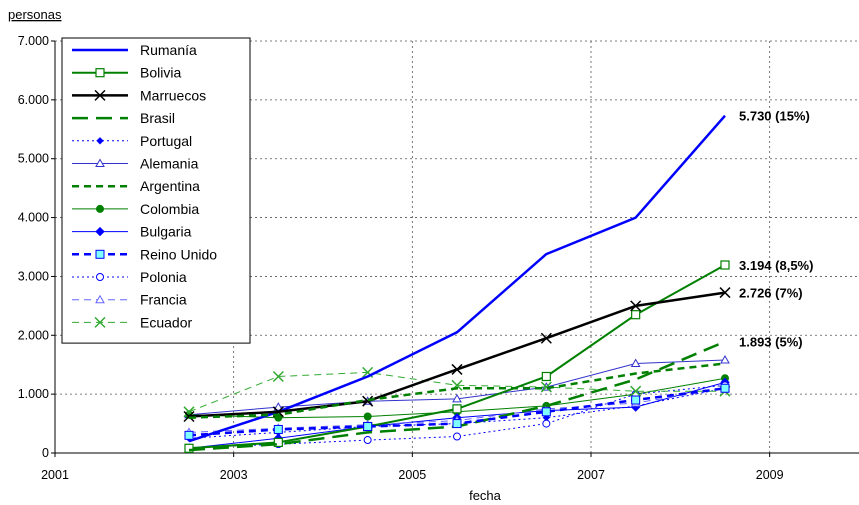 Image resolution: width=859 pixels, height=505 pixels. What do you see at coordinates (457, 390) in the screenshot?
I see `series-argentina` at bounding box center [457, 390].